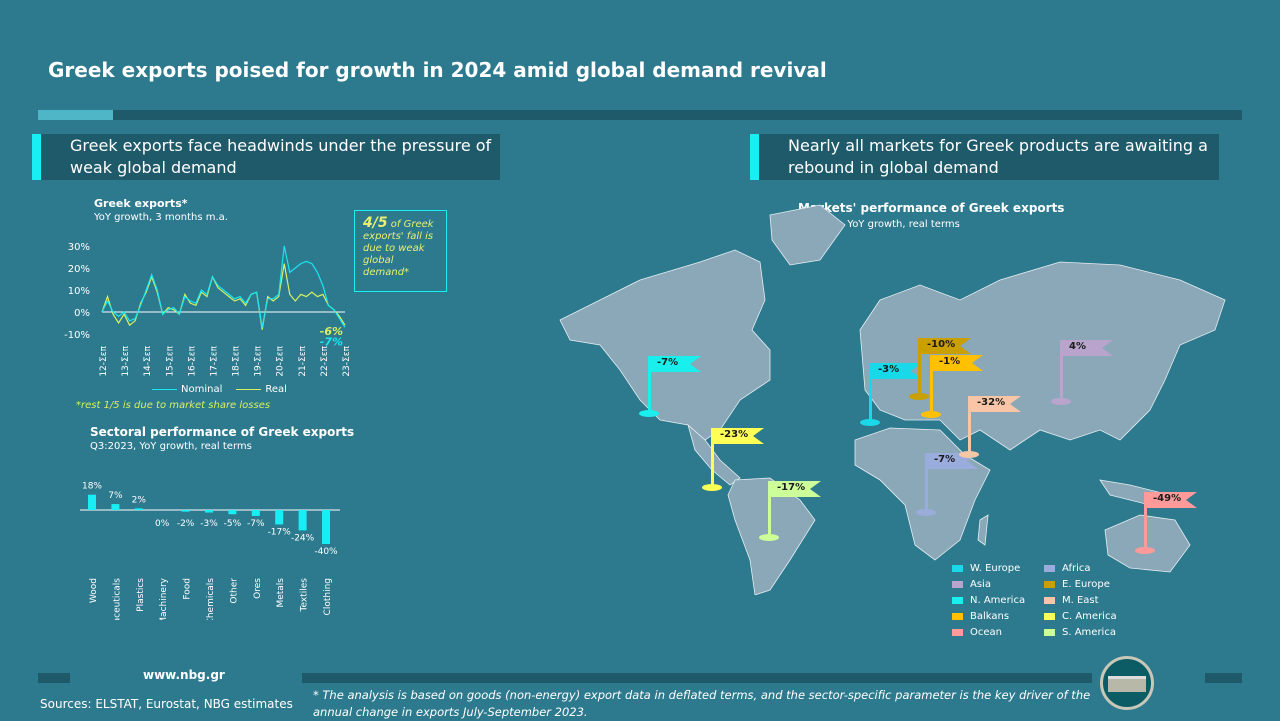  Describe the element at coordinates (281, 360) in the screenshot. I see `x-tick-label: 20-Σεπ` at that location.